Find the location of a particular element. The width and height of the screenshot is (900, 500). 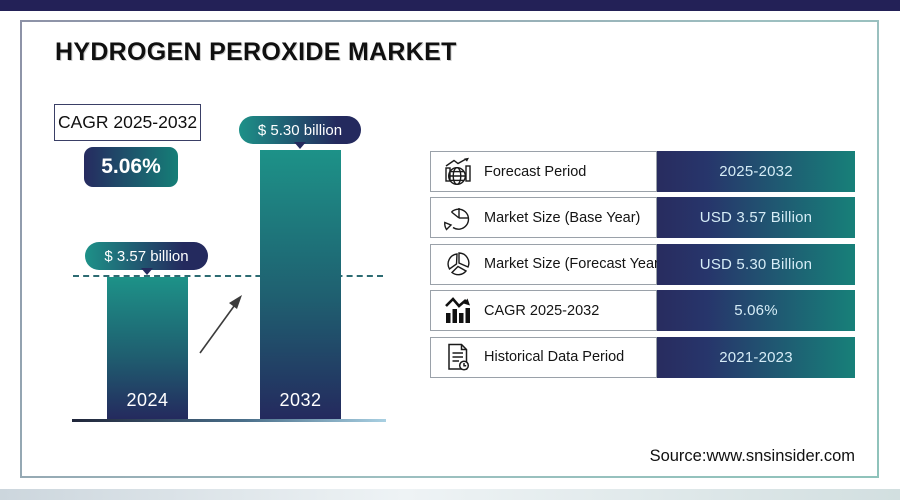

table-row-label-cell: Market Size (Base Year) is located at coordinates (543, 218).